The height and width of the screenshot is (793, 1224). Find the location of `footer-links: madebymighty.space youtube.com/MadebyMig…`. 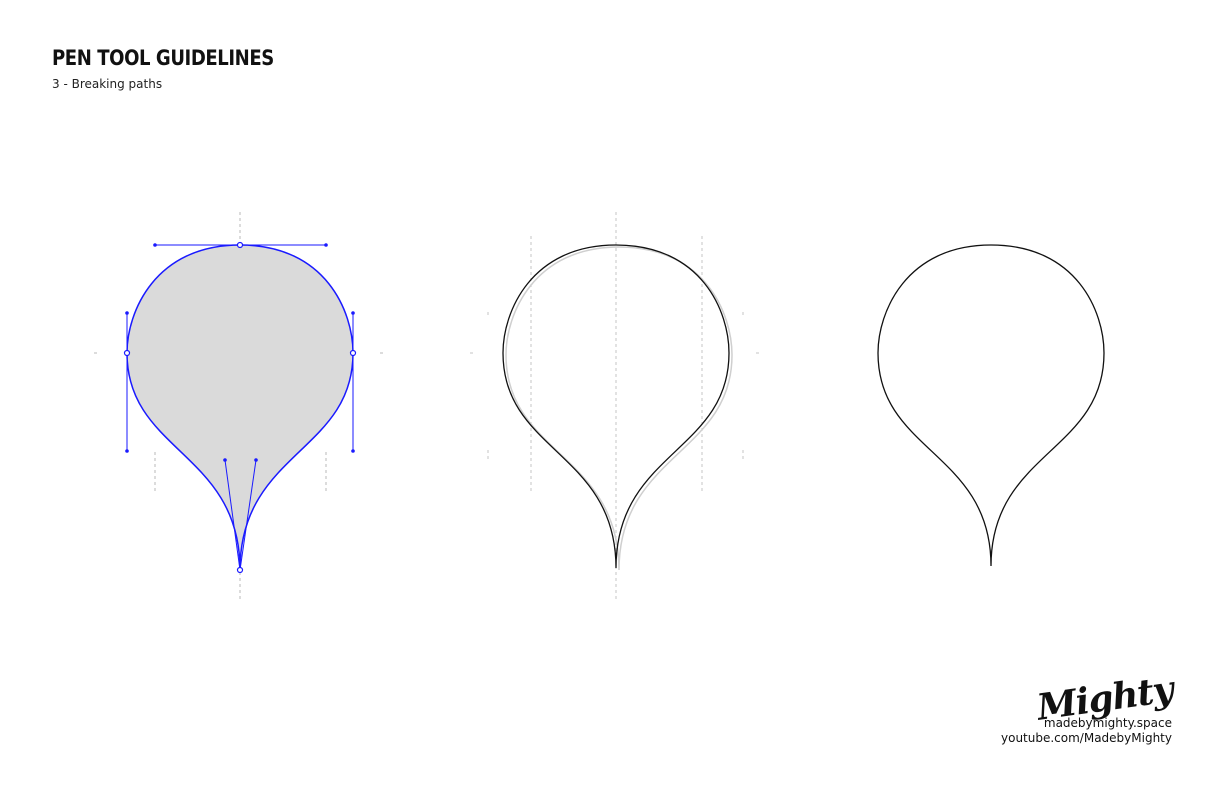

footer-links: madebymighty.space youtube.com/MadebyMig… is located at coordinates (1086, 731).